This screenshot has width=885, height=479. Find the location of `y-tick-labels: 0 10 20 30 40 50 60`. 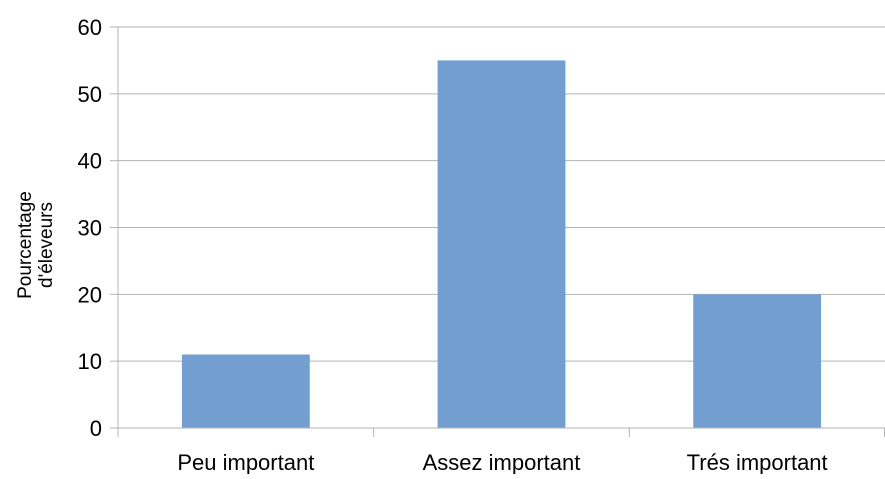

y-tick-labels: 0 10 20 30 40 50 60 is located at coordinates (90, 228).